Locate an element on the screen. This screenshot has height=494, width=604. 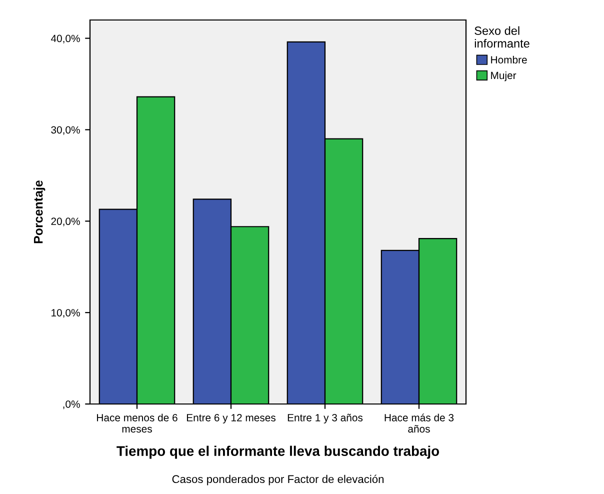
y-tick-label: 40,0% is located at coordinates (65, 39).